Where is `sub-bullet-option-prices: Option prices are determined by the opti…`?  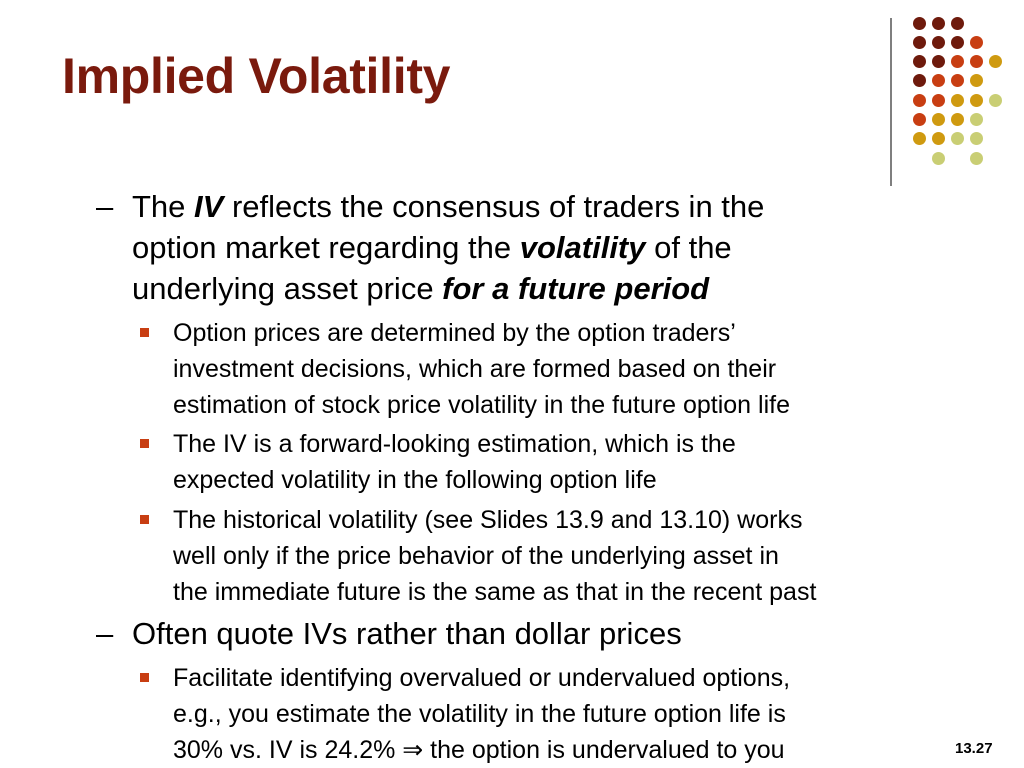 sub-bullet-option-prices: Option prices are determined by the opti… is located at coordinates (565, 369).